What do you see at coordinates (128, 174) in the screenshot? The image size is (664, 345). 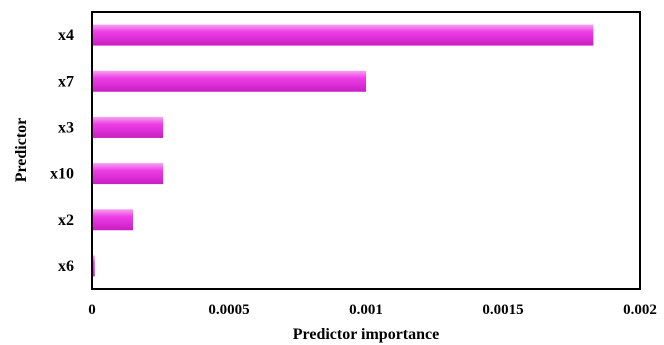 I see `bar-x10` at bounding box center [128, 174].